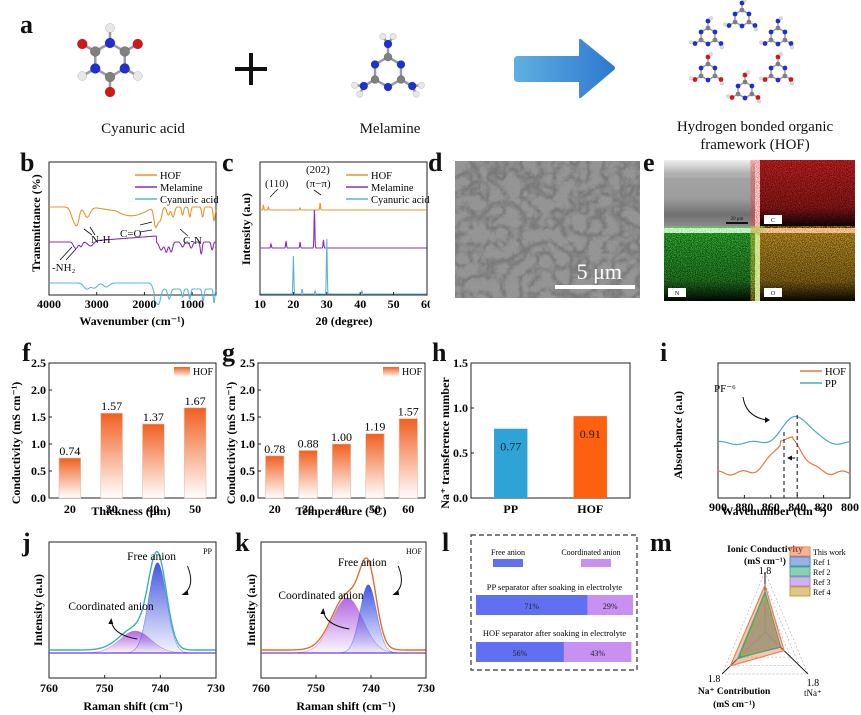  What do you see at coordinates (36, 222) in the screenshot?
I see `y-axis-label: Transmittance (%)` at bounding box center [36, 222].